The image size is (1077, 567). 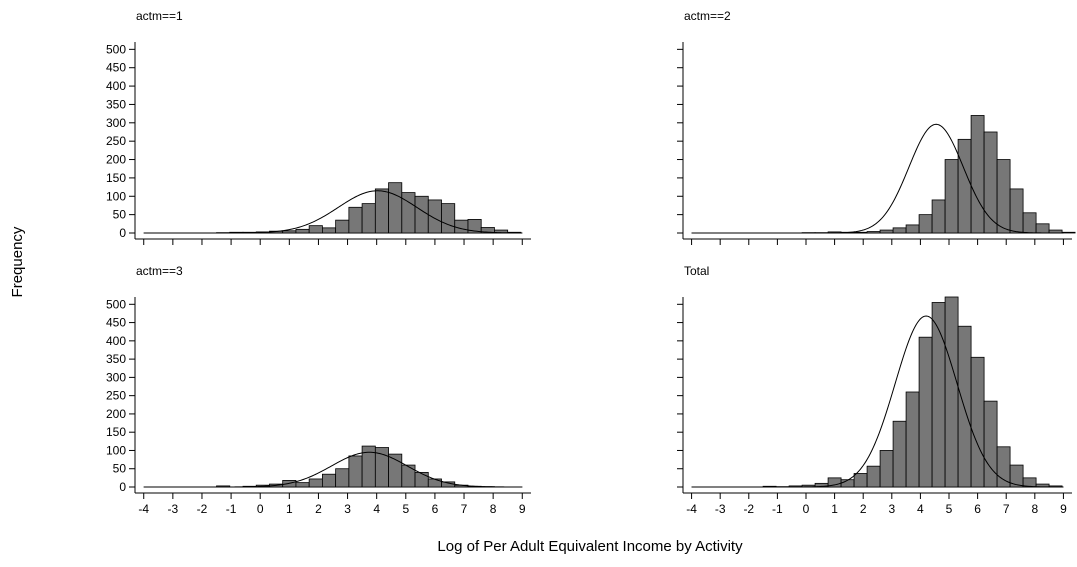 What do you see at coordinates (405, 509) in the screenshot?
I see `x-tick-label: 5` at bounding box center [405, 509].